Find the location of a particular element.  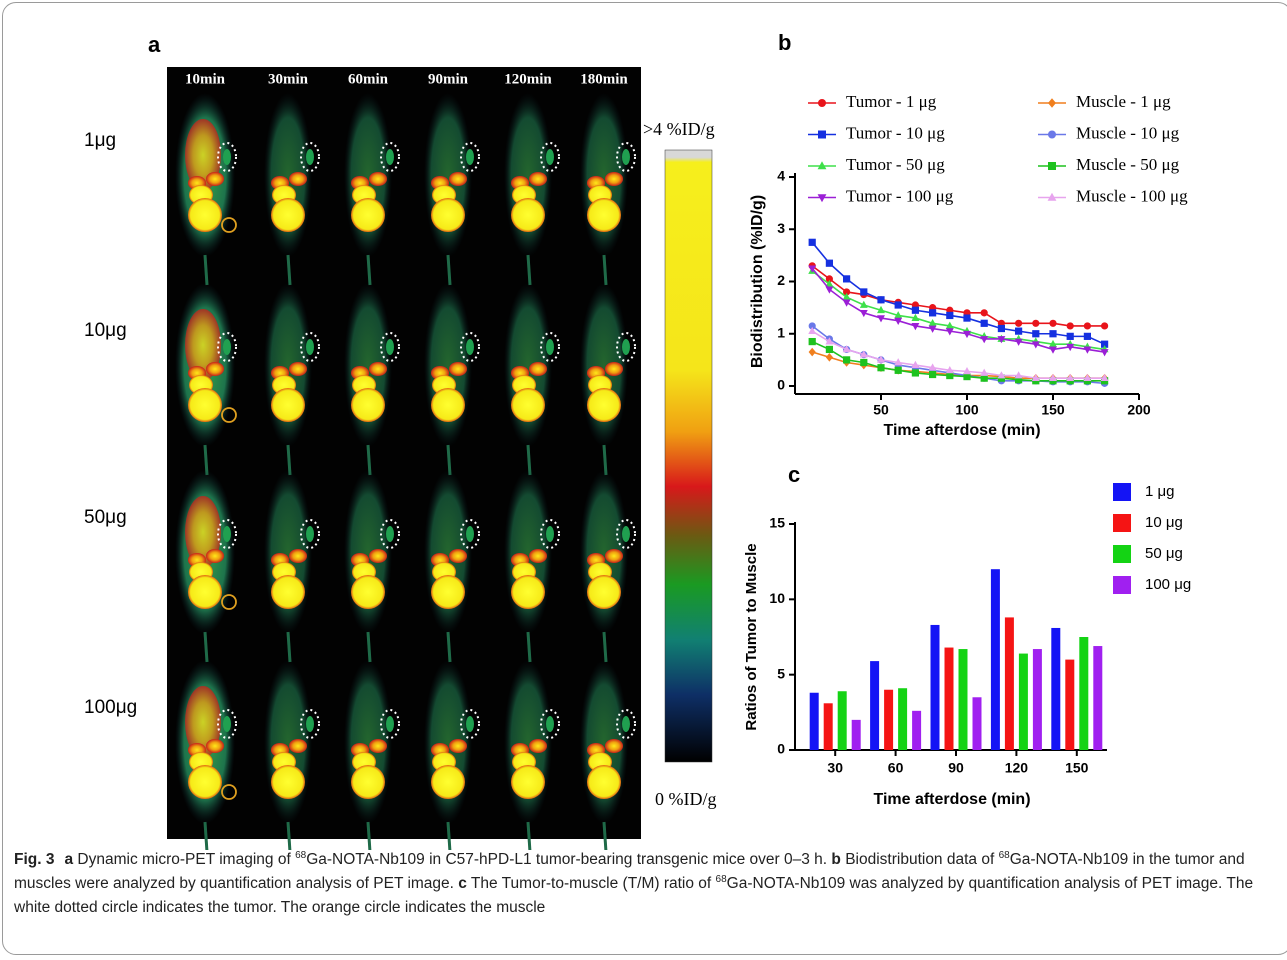

caption-plain: Dynamic micro-PET imaging of is located at coordinates (184, 859).